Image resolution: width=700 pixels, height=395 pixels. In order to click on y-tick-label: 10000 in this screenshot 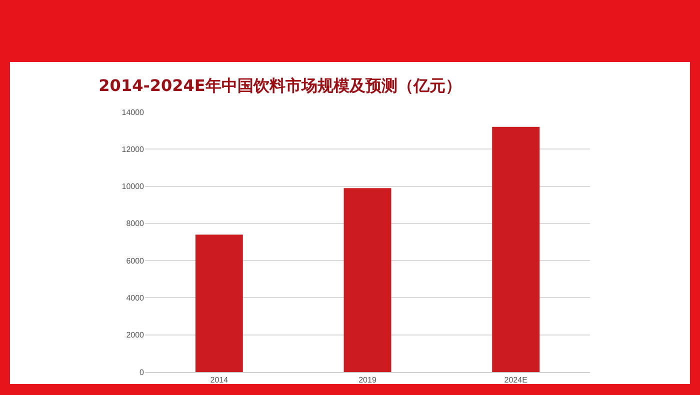, I will do `click(133, 187)`.